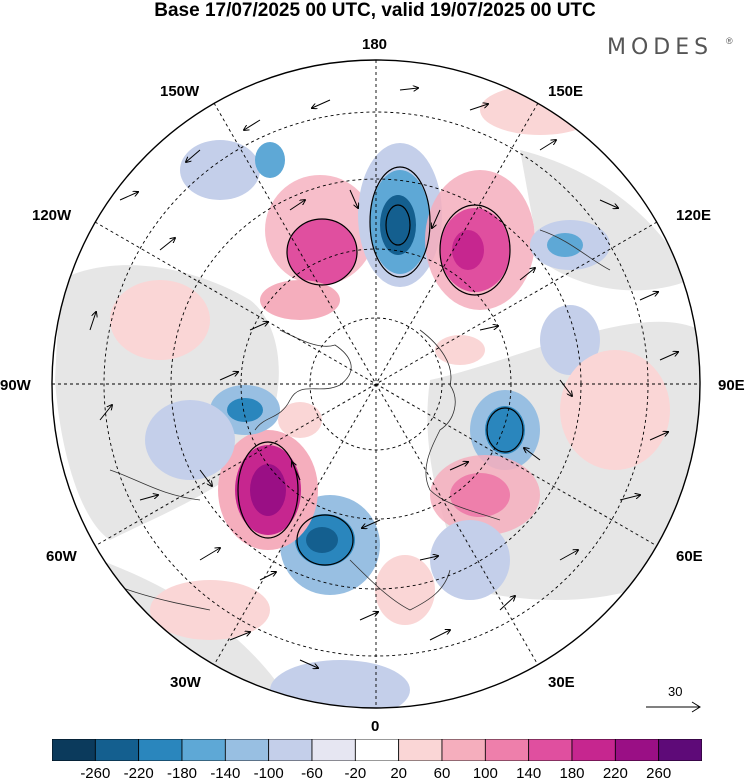 The height and width of the screenshot is (783, 750). Describe the element at coordinates (561, 682) in the screenshot. I see `lon-label-30e: 30E` at that location.